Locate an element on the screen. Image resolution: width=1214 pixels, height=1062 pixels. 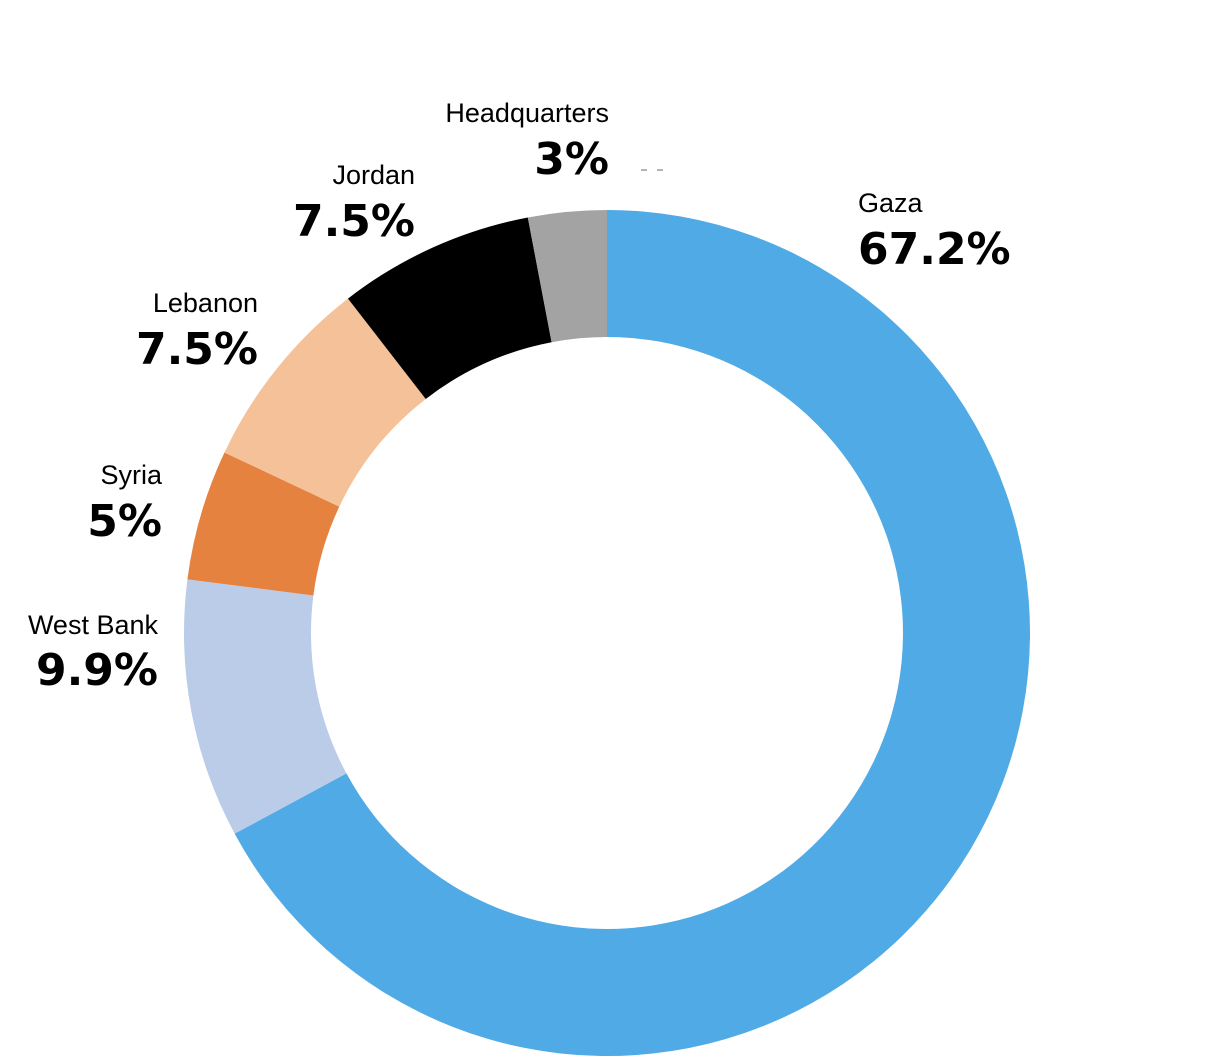
slice-west-bank is located at coordinates (265, 706).